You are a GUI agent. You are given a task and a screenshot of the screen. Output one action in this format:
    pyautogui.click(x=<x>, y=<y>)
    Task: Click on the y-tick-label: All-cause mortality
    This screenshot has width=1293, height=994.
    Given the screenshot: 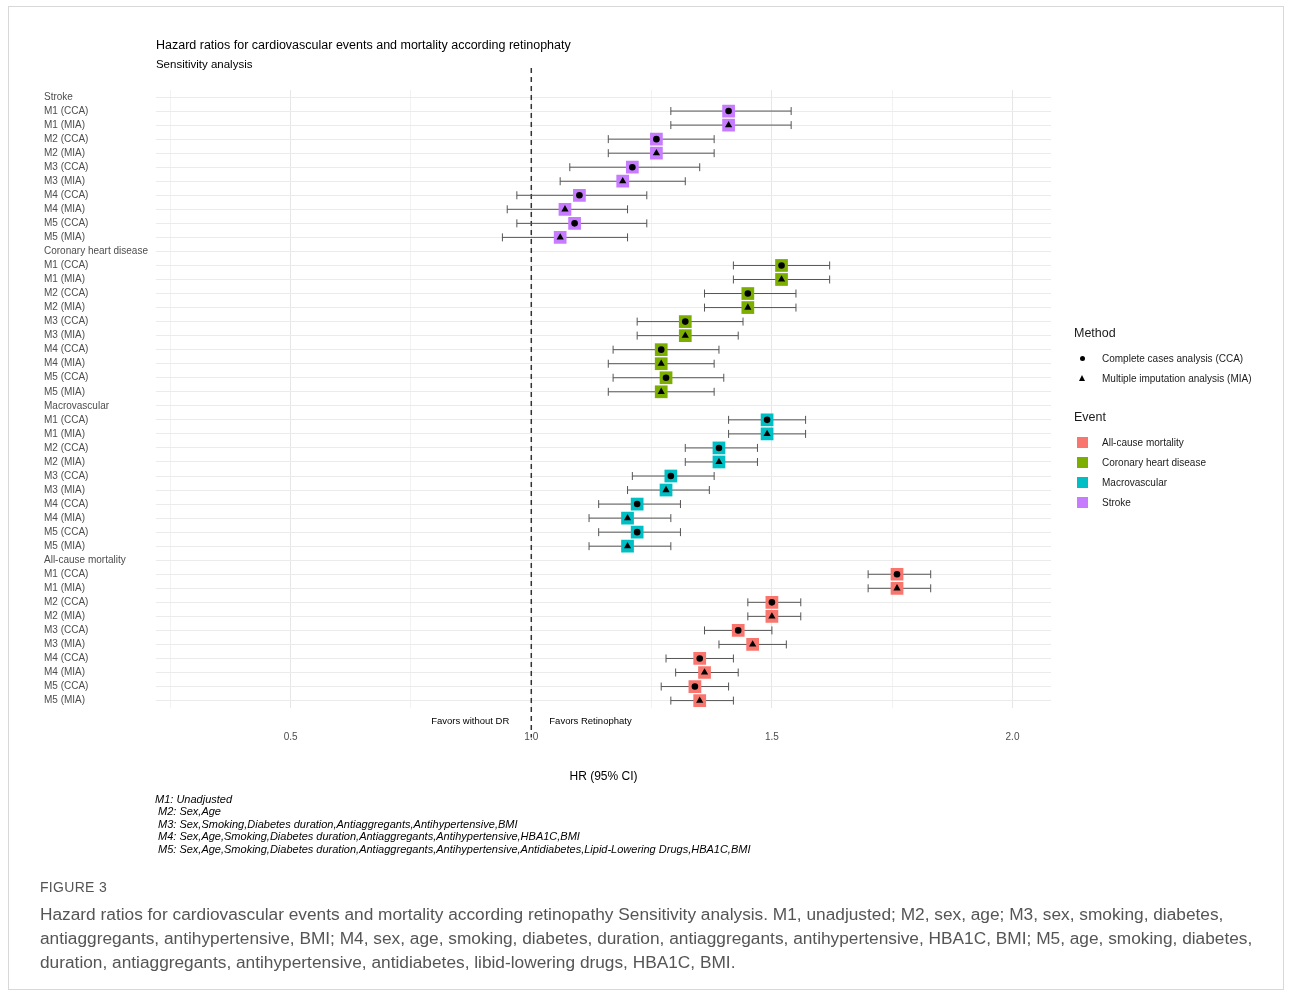 What is the action you would take?
    pyautogui.click(x=85, y=559)
    